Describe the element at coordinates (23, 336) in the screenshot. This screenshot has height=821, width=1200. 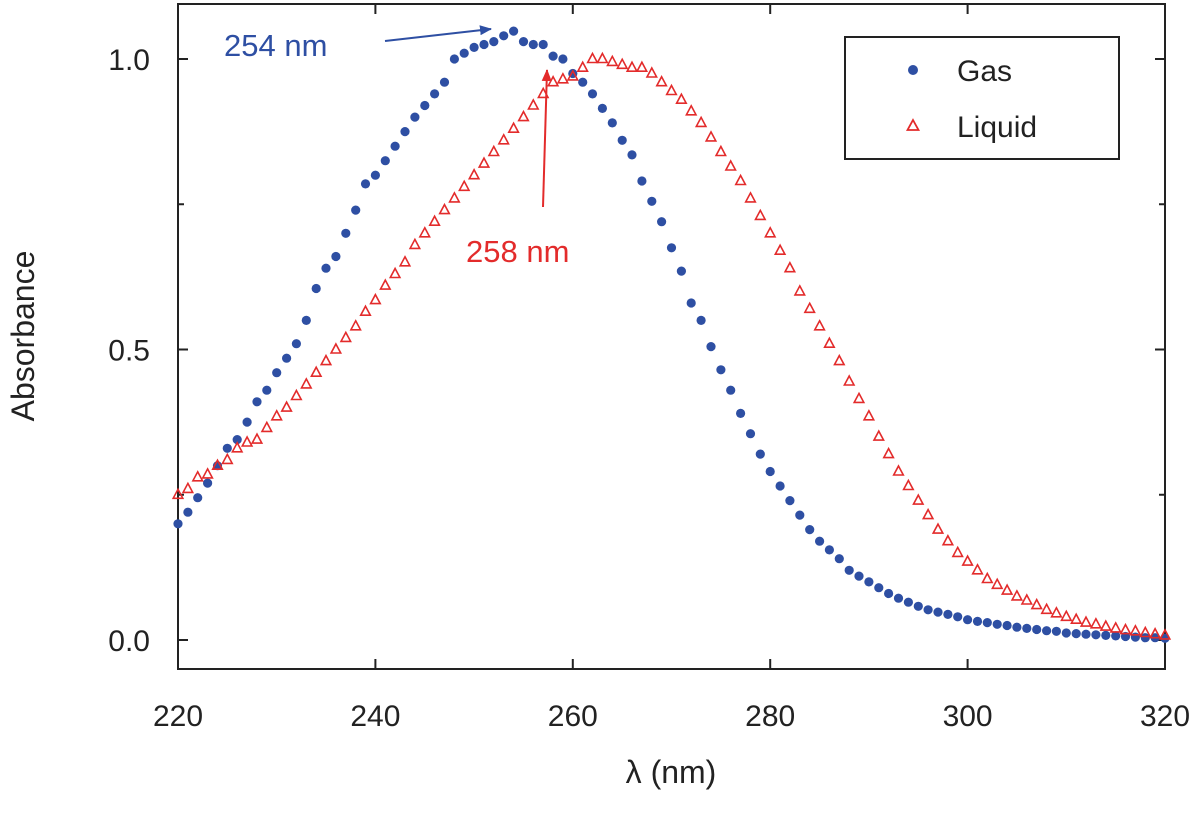
I see `y-axis-title: Absorbance` at that location.